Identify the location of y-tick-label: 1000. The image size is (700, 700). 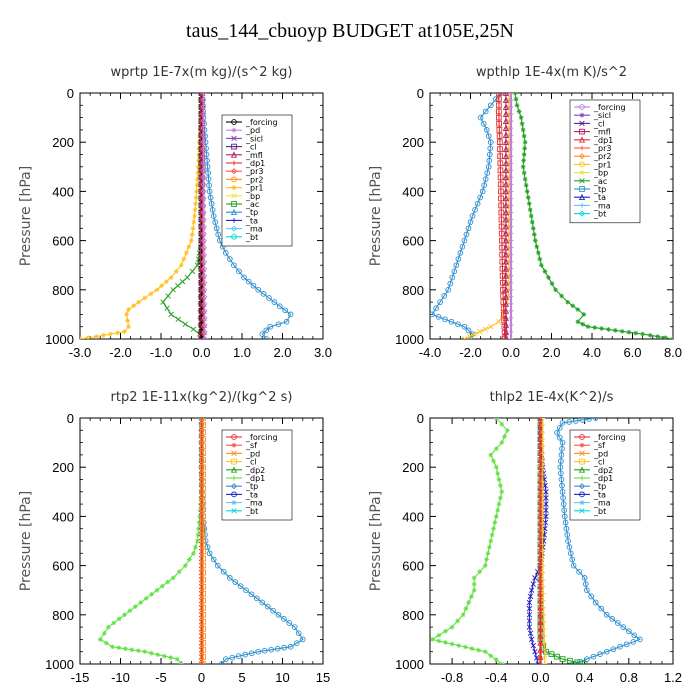
(409, 664).